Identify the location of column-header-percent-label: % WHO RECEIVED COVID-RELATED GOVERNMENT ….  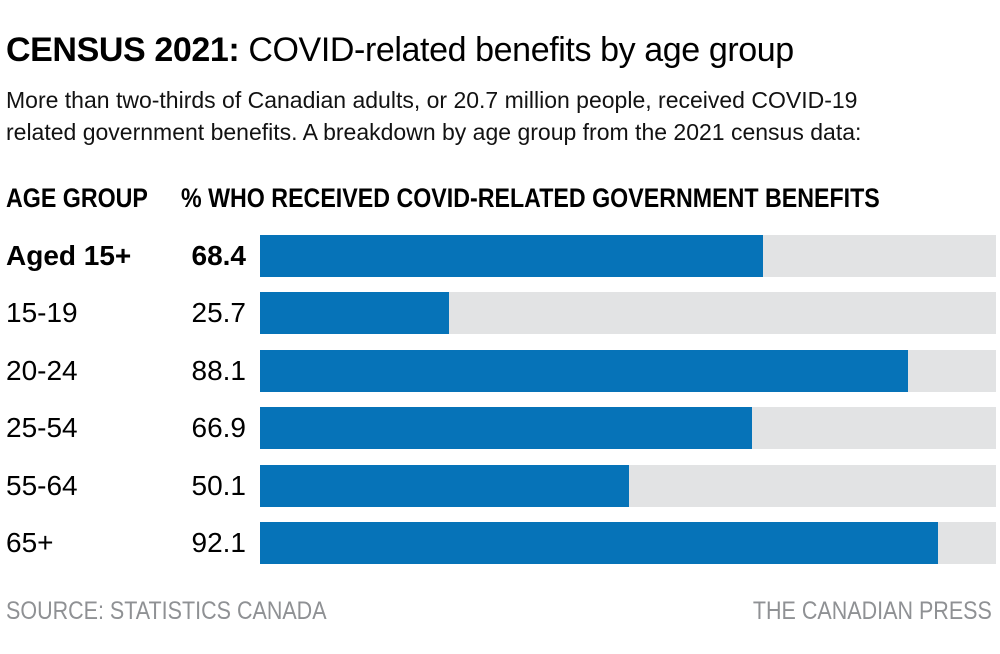
(530, 198).